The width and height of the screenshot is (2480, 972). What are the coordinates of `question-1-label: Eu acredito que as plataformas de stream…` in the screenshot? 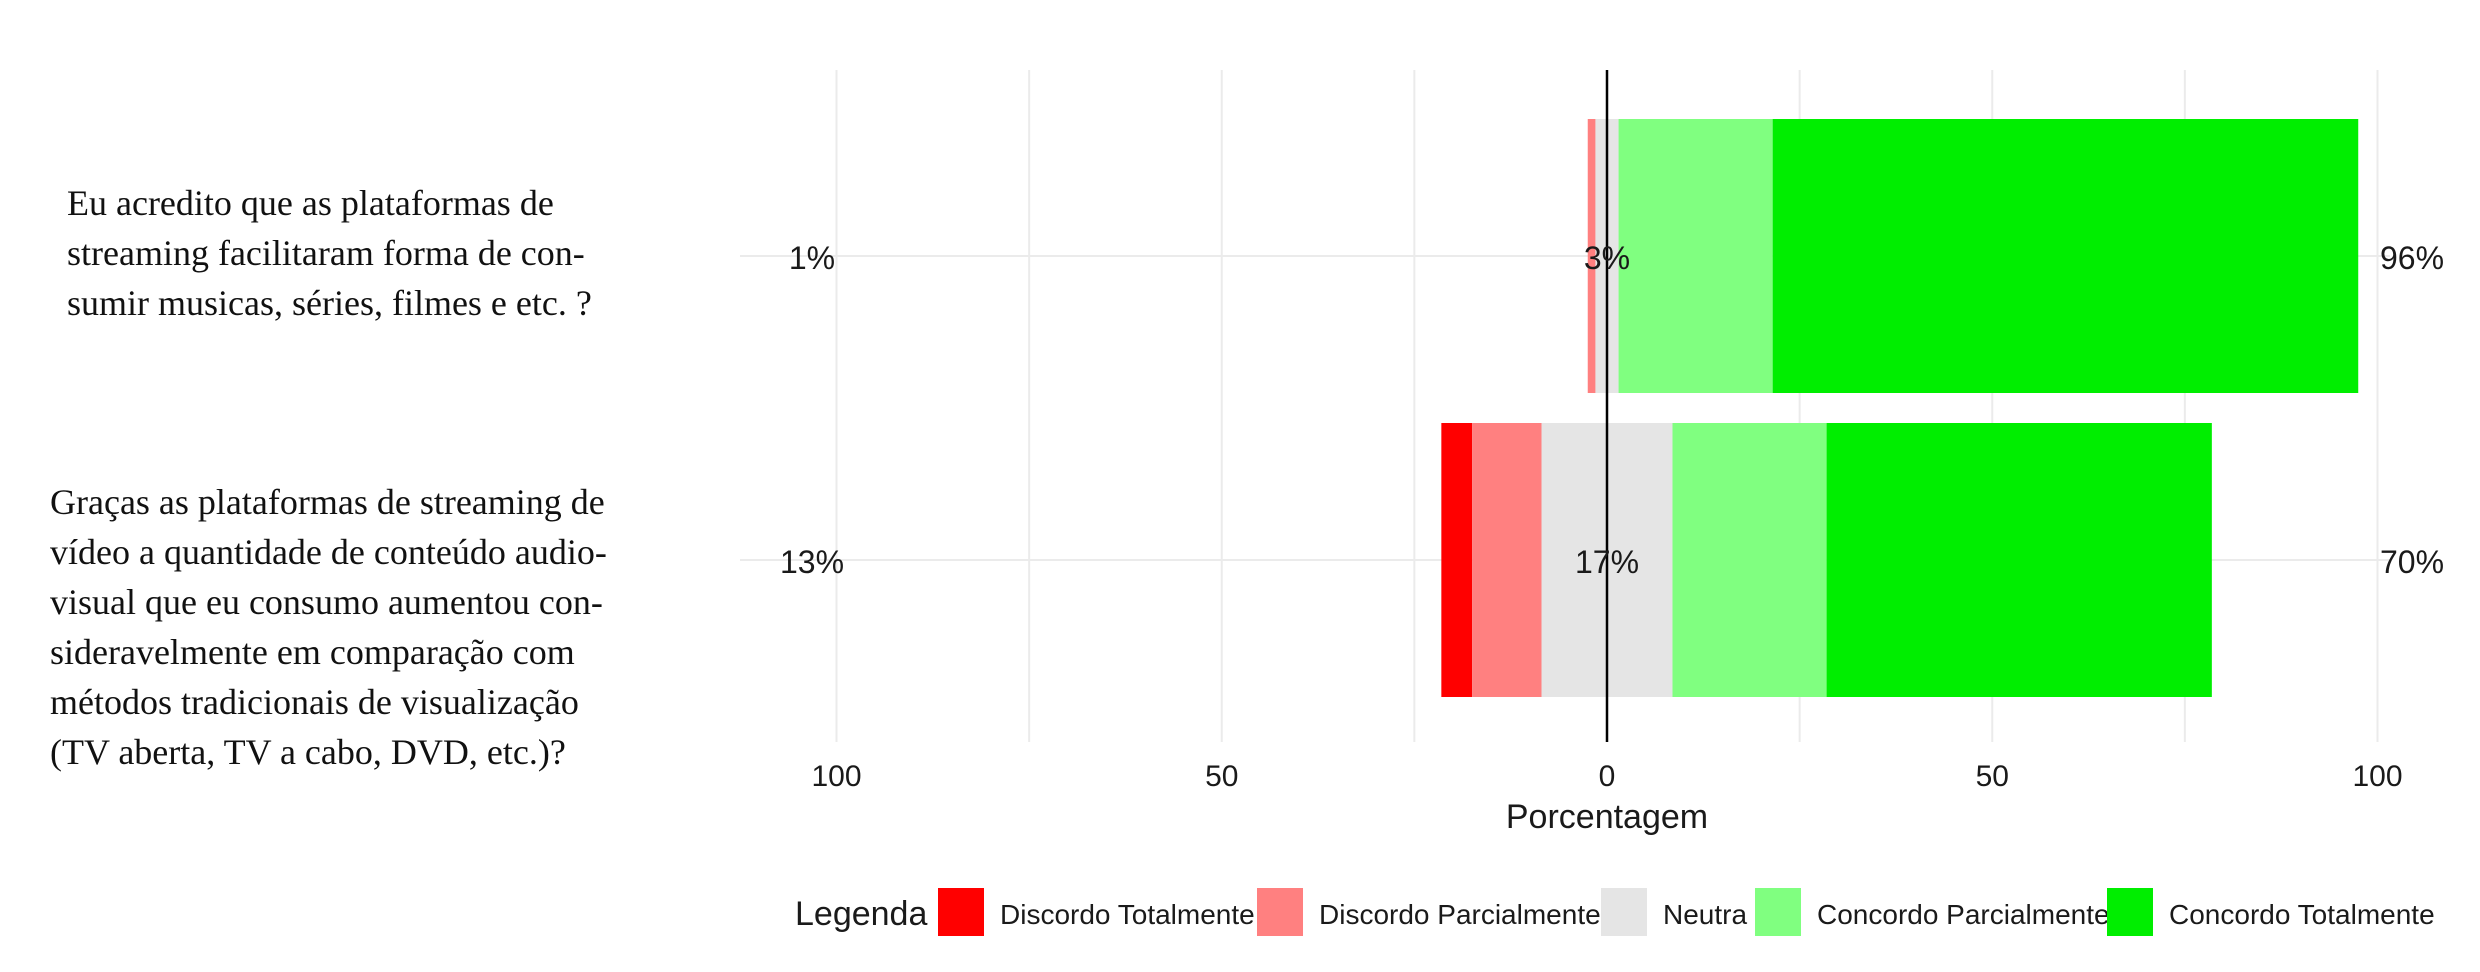 It's located at (329, 253).